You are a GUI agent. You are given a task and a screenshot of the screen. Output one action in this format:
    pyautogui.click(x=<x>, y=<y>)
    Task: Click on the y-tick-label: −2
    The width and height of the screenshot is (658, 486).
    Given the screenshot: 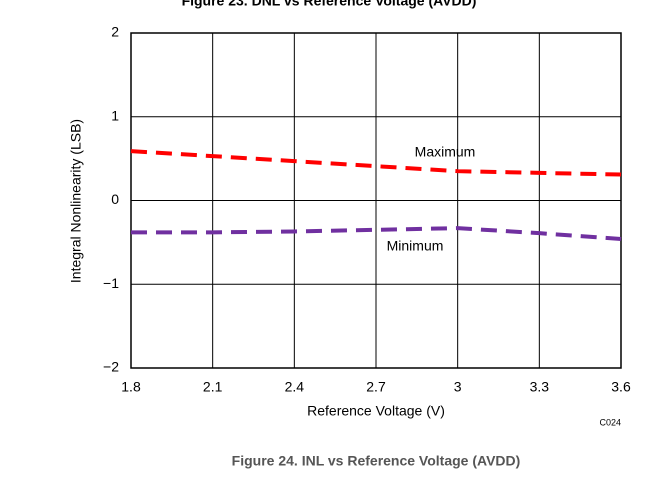 What is the action you would take?
    pyautogui.click(x=111, y=367)
    